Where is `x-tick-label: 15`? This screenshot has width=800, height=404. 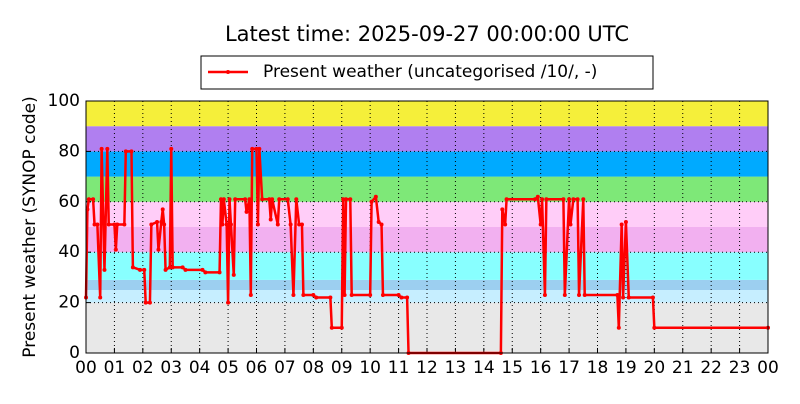
x-tick-label: 15 is located at coordinates (512, 368).